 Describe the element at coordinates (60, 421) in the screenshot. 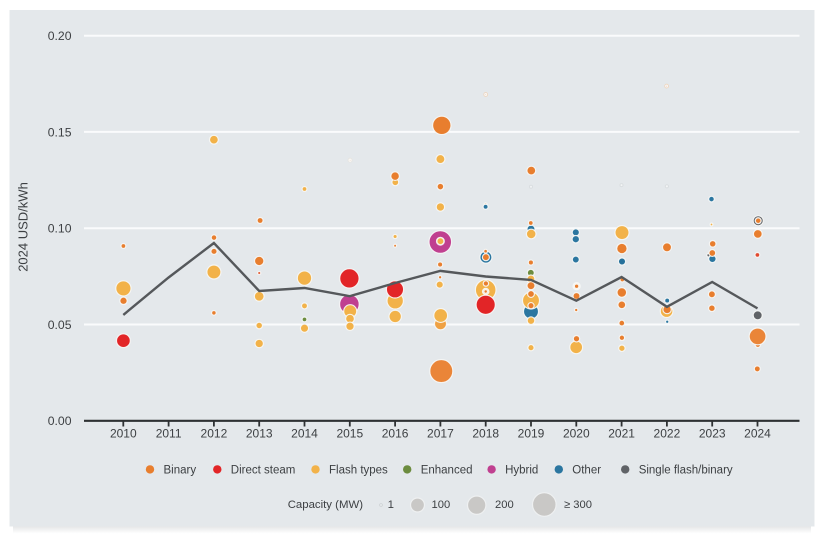

I see `svg-text: 0.00` at that location.